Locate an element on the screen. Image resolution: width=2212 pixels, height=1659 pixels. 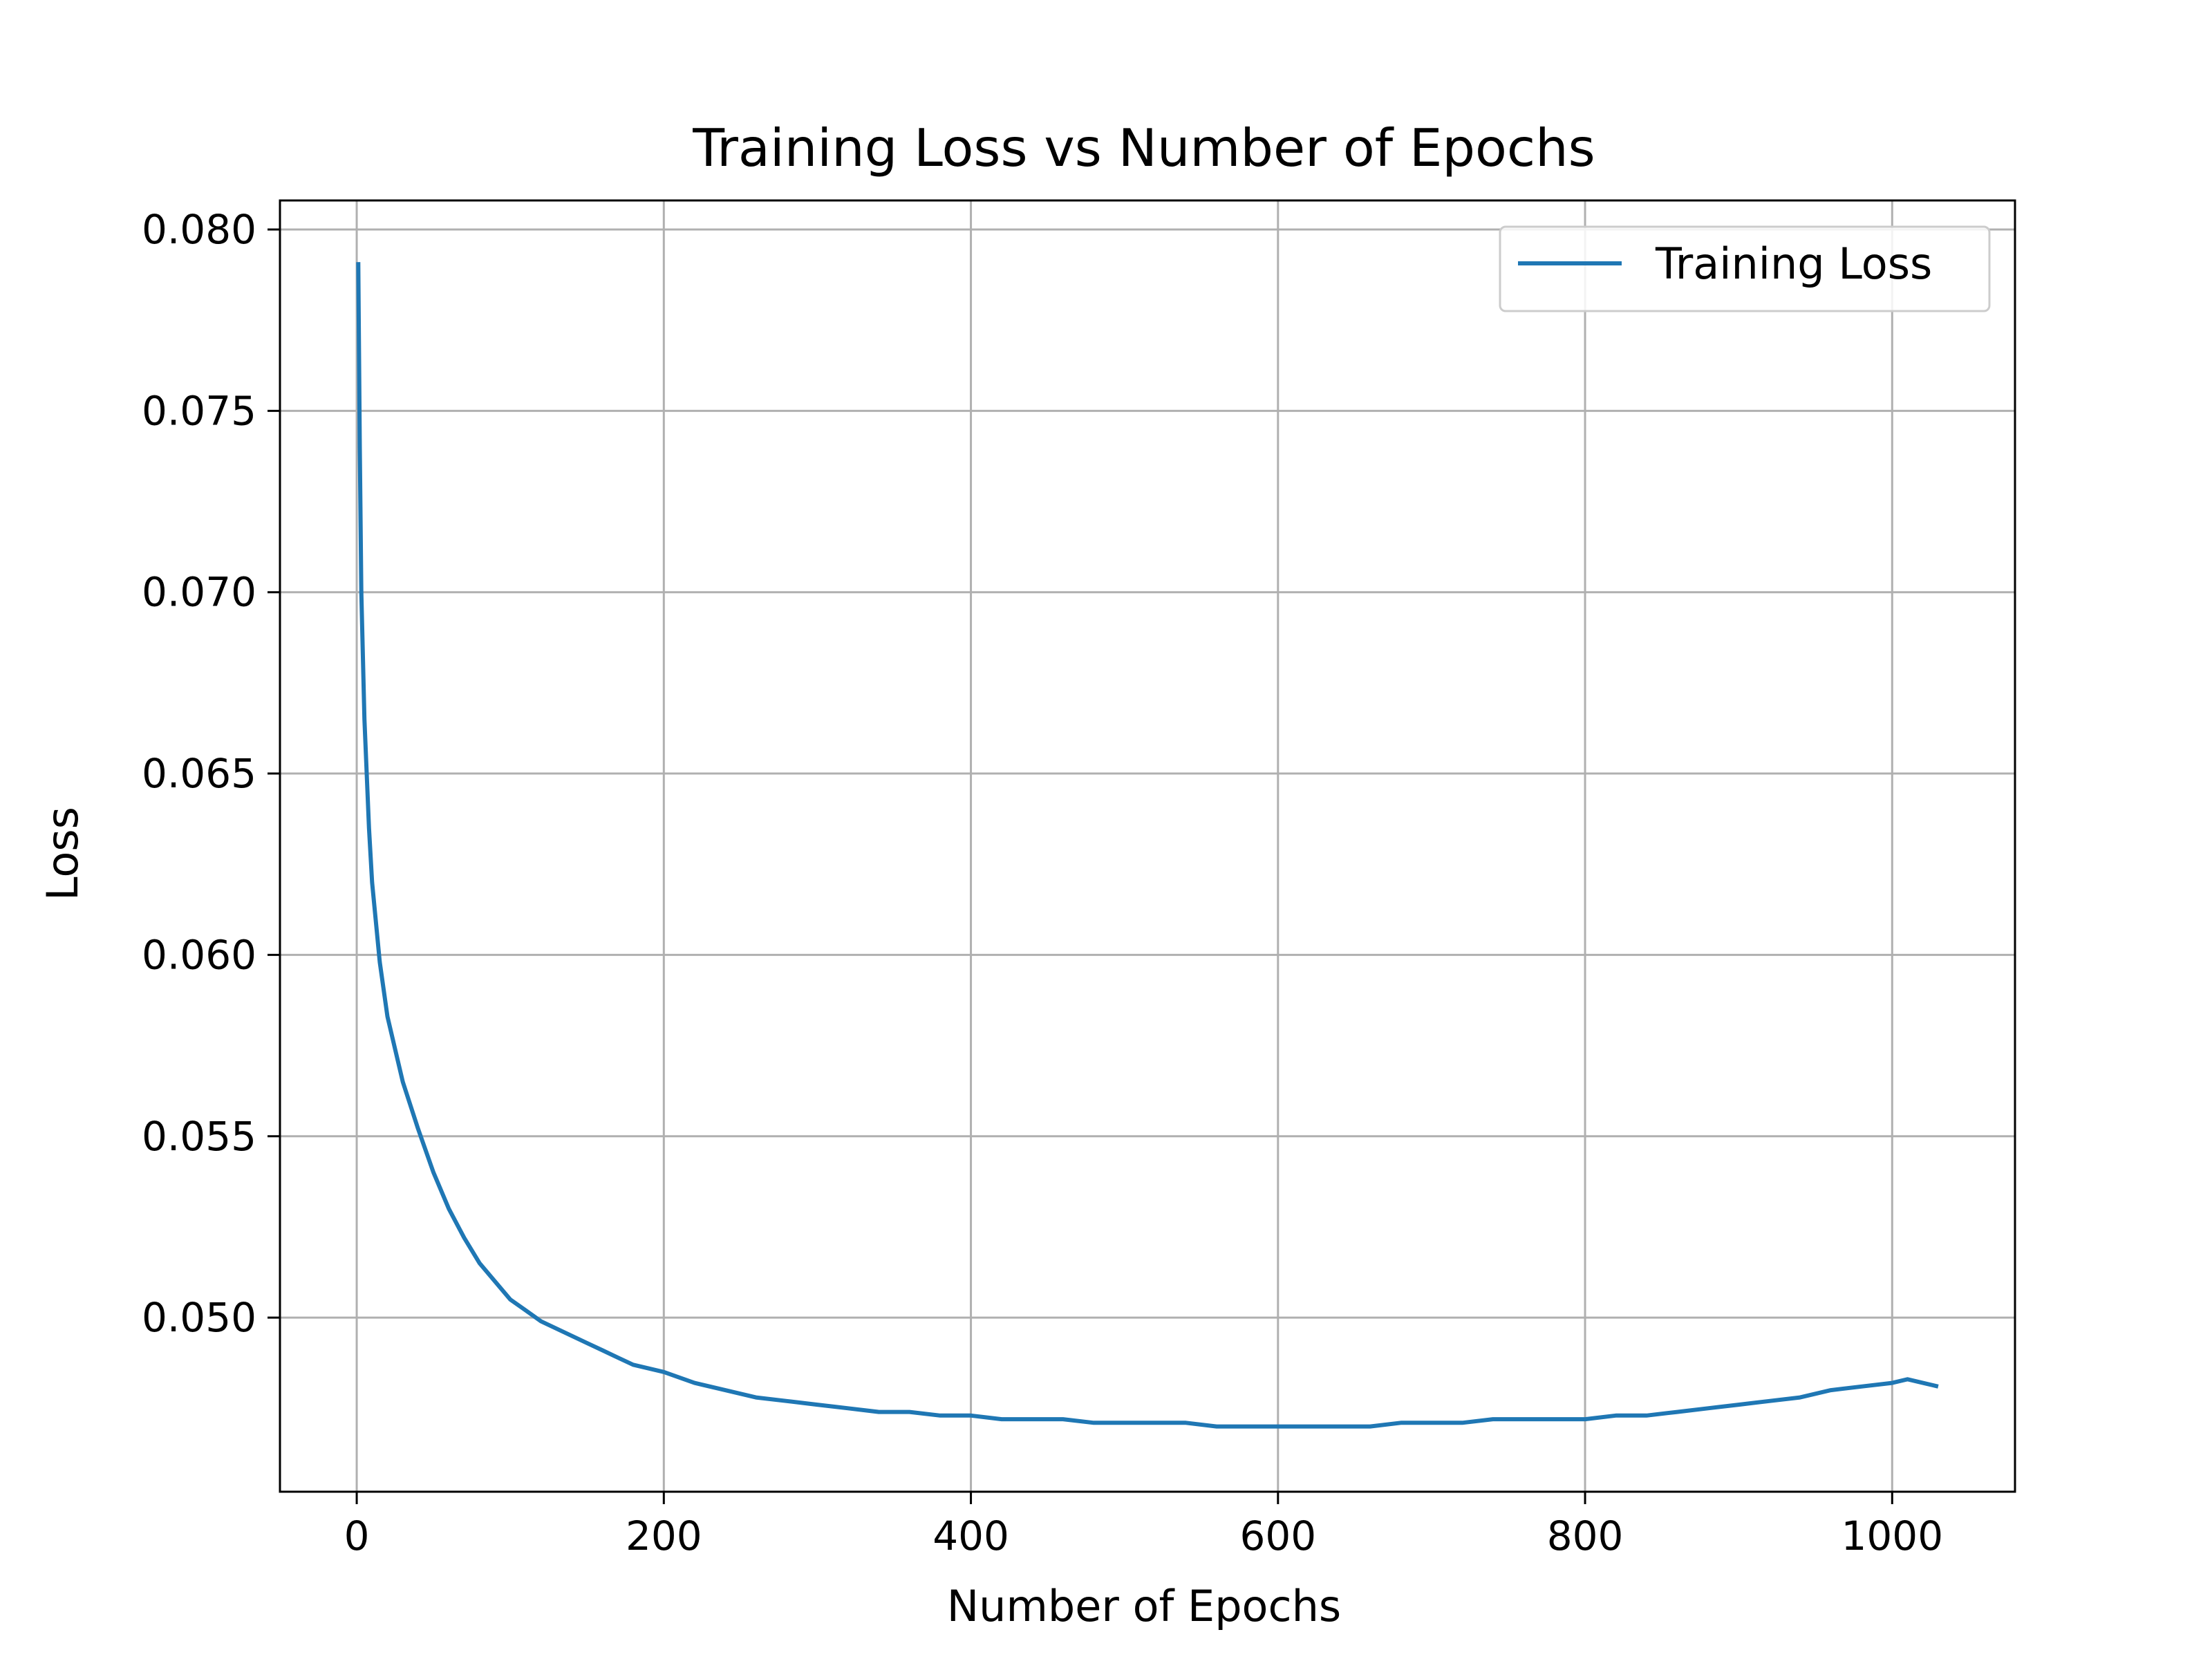
y-tick-label: 0.065 is located at coordinates (199, 773).